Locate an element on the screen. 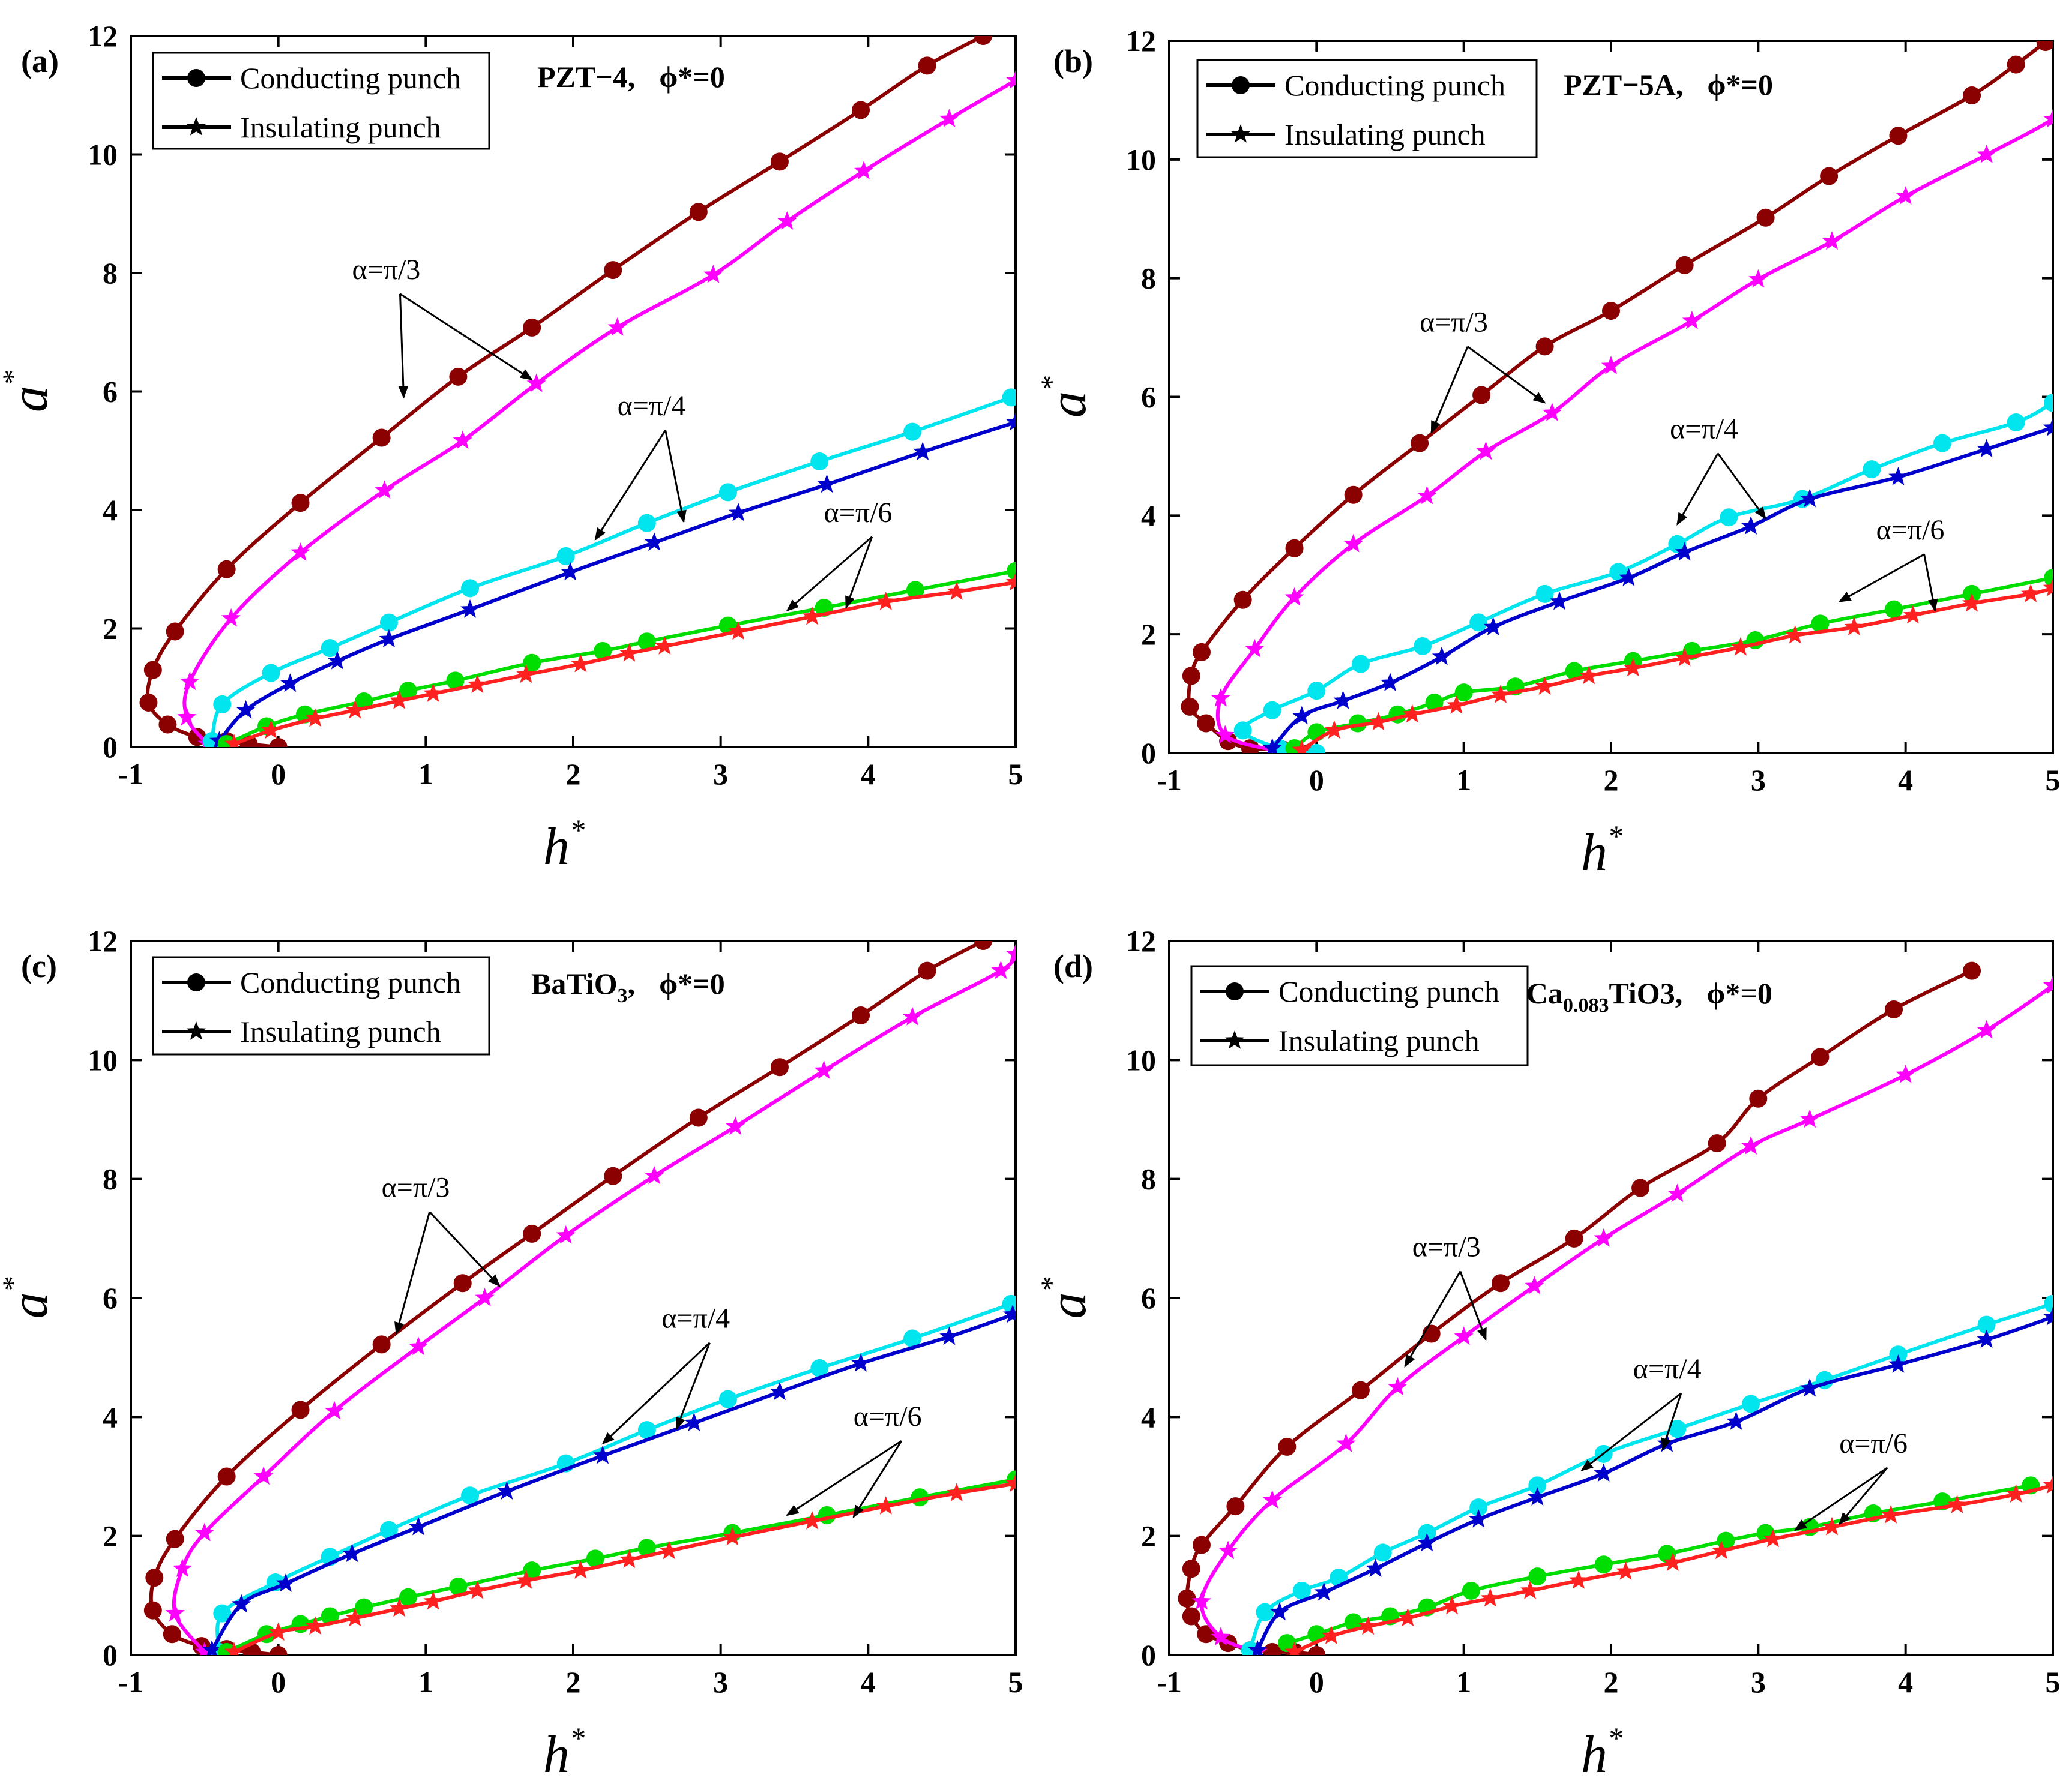 This screenshot has height=1790, width=2072. y-tick-label: 10 is located at coordinates (1141, 159).